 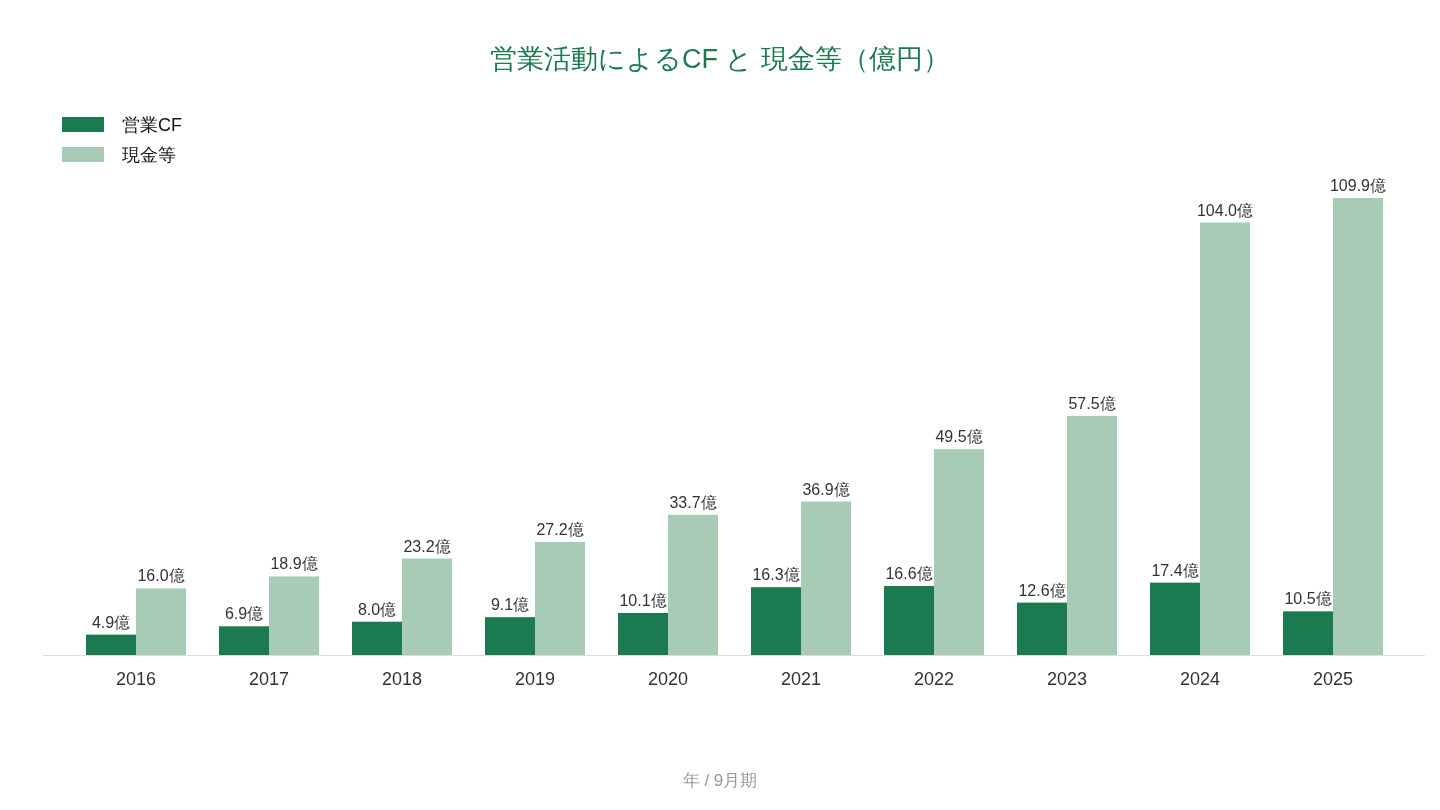 What do you see at coordinates (560, 529) in the screenshot?
I see `data-label: 27.2億` at bounding box center [560, 529].